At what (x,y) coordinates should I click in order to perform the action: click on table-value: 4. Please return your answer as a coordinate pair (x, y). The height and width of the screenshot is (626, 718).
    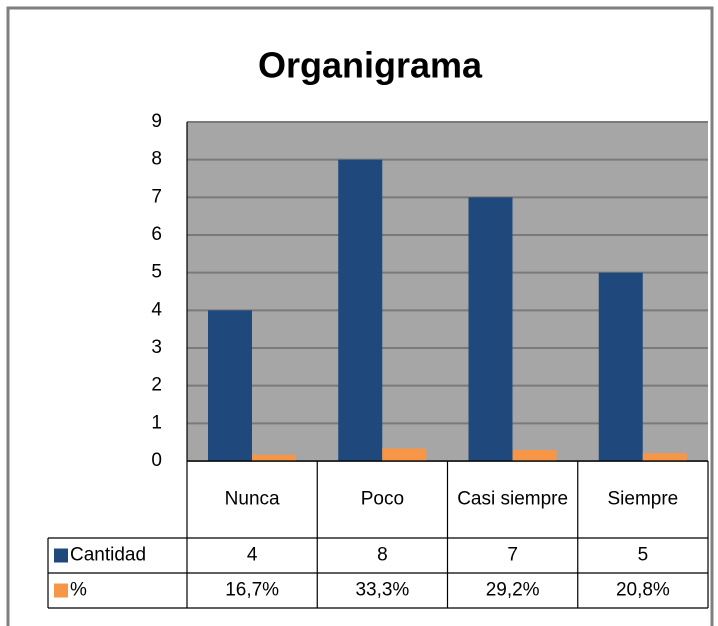
    Looking at the image, I should click on (252, 555).